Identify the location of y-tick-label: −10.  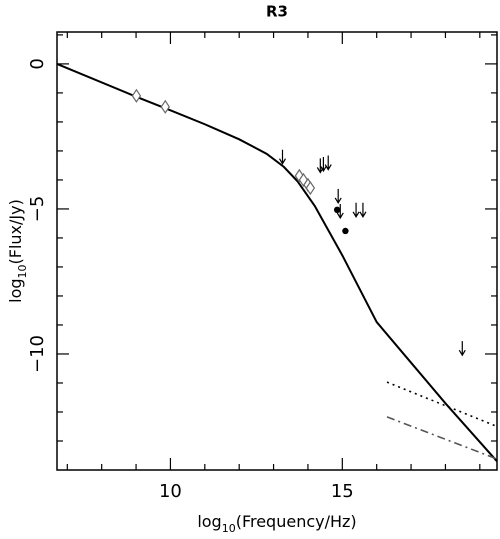
(37, 354).